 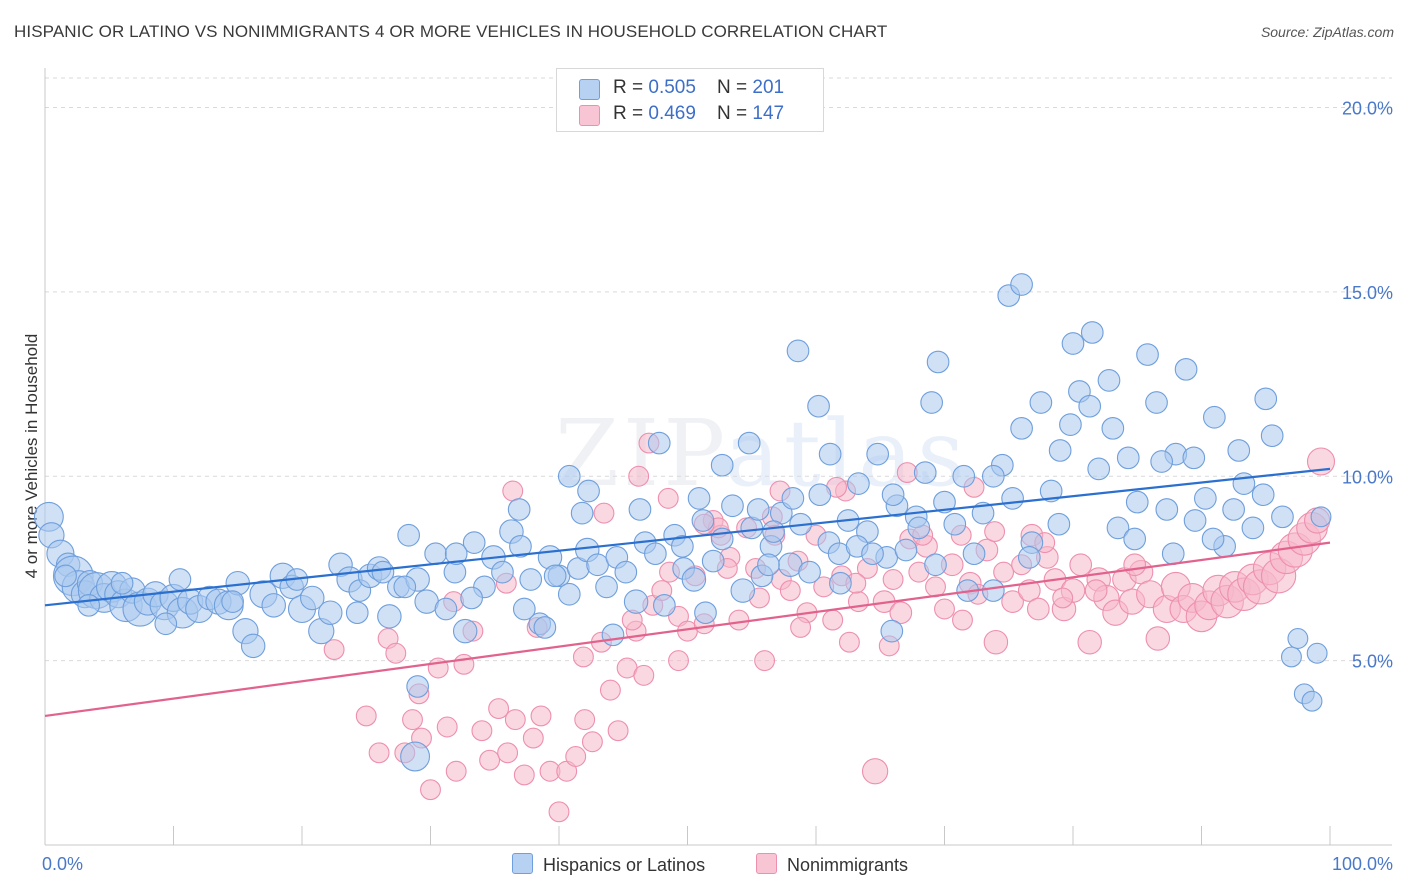 I want to click on bottom-legend-nonimmigrants: Nonimmigrants, so click(x=832, y=864).